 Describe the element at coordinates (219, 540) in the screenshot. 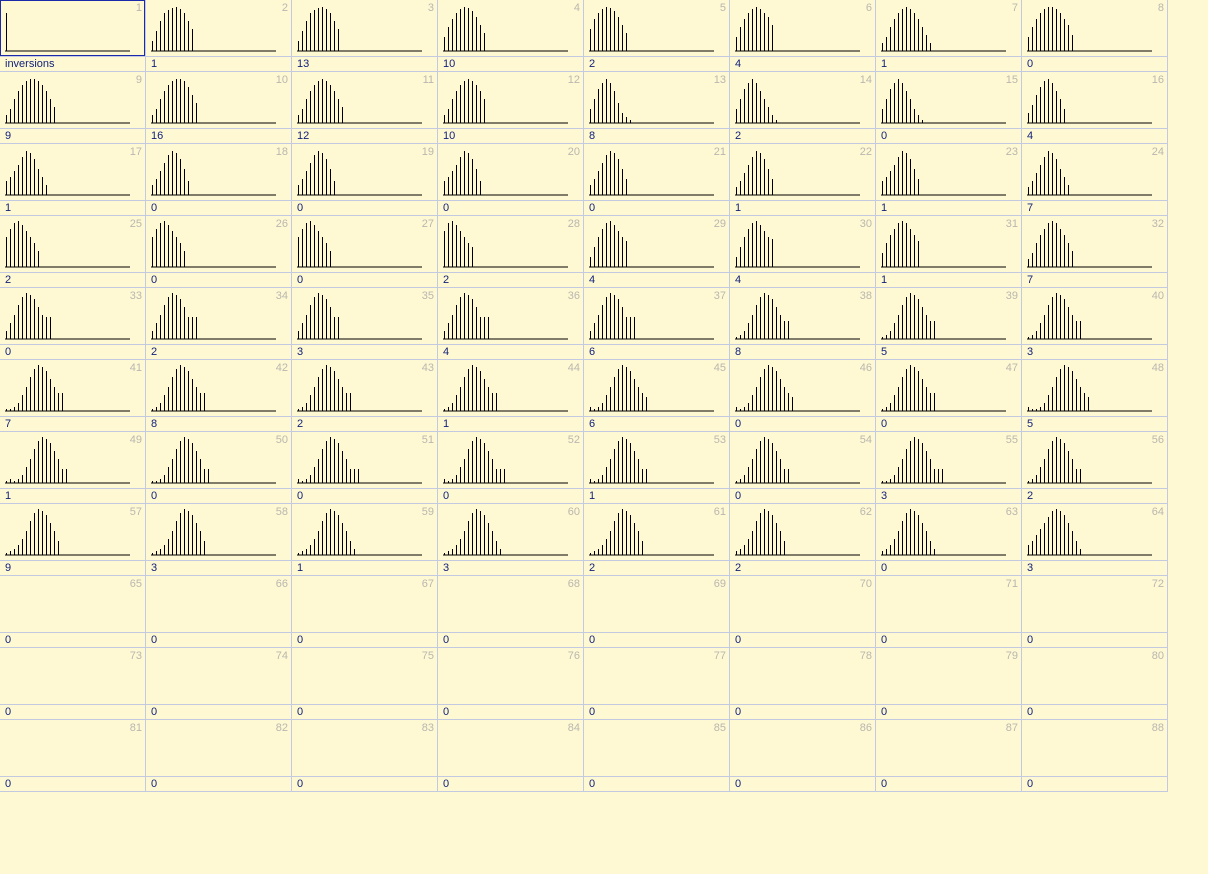

I see `grid-cell: 58 3` at that location.